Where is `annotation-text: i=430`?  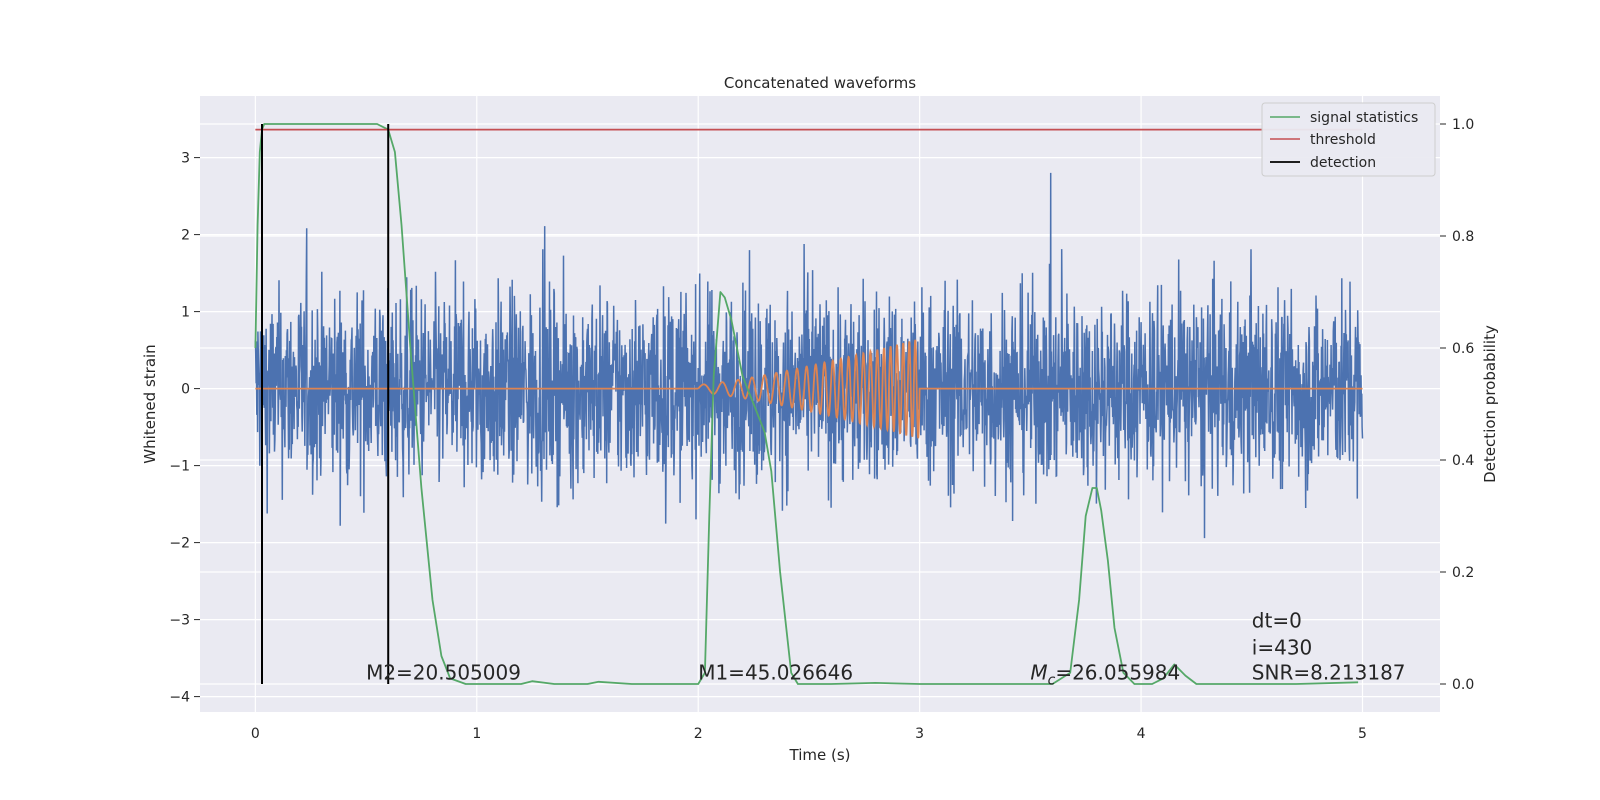
annotation-text: i=430 is located at coordinates (1282, 647).